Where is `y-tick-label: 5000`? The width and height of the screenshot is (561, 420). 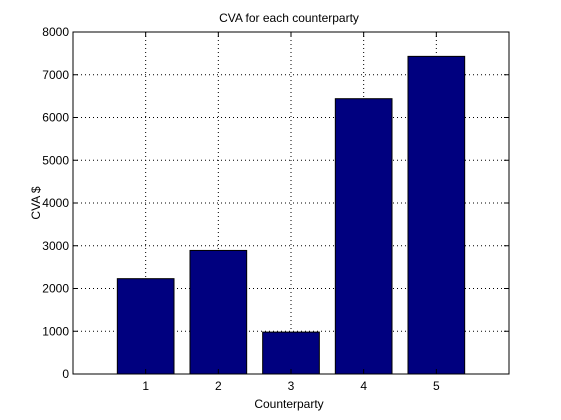 y-tick-label: 5000 is located at coordinates (55, 160).